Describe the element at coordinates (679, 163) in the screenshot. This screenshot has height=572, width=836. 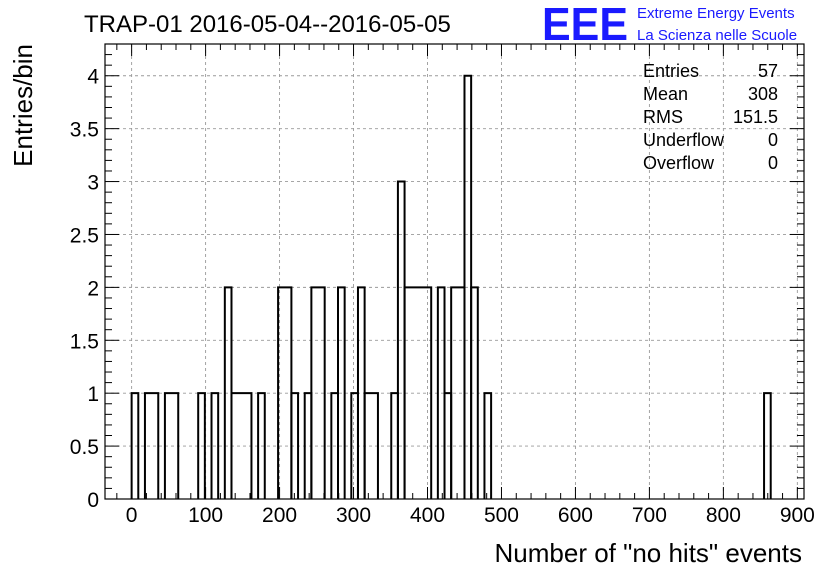
I see `stats-label: Overflow` at that location.